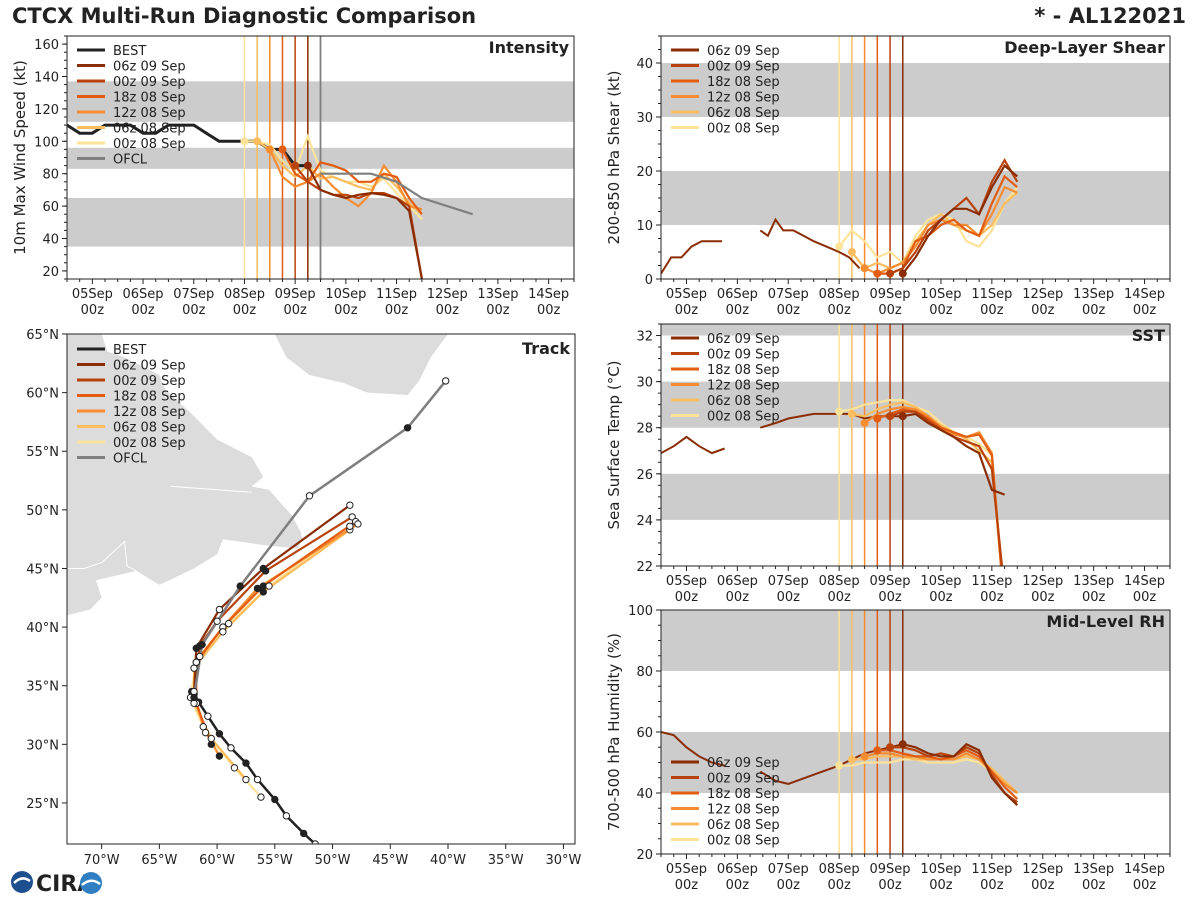 This screenshot has width=1200, height=900. What do you see at coordinates (91, 883) in the screenshot?
I see `logo-circle` at bounding box center [91, 883].